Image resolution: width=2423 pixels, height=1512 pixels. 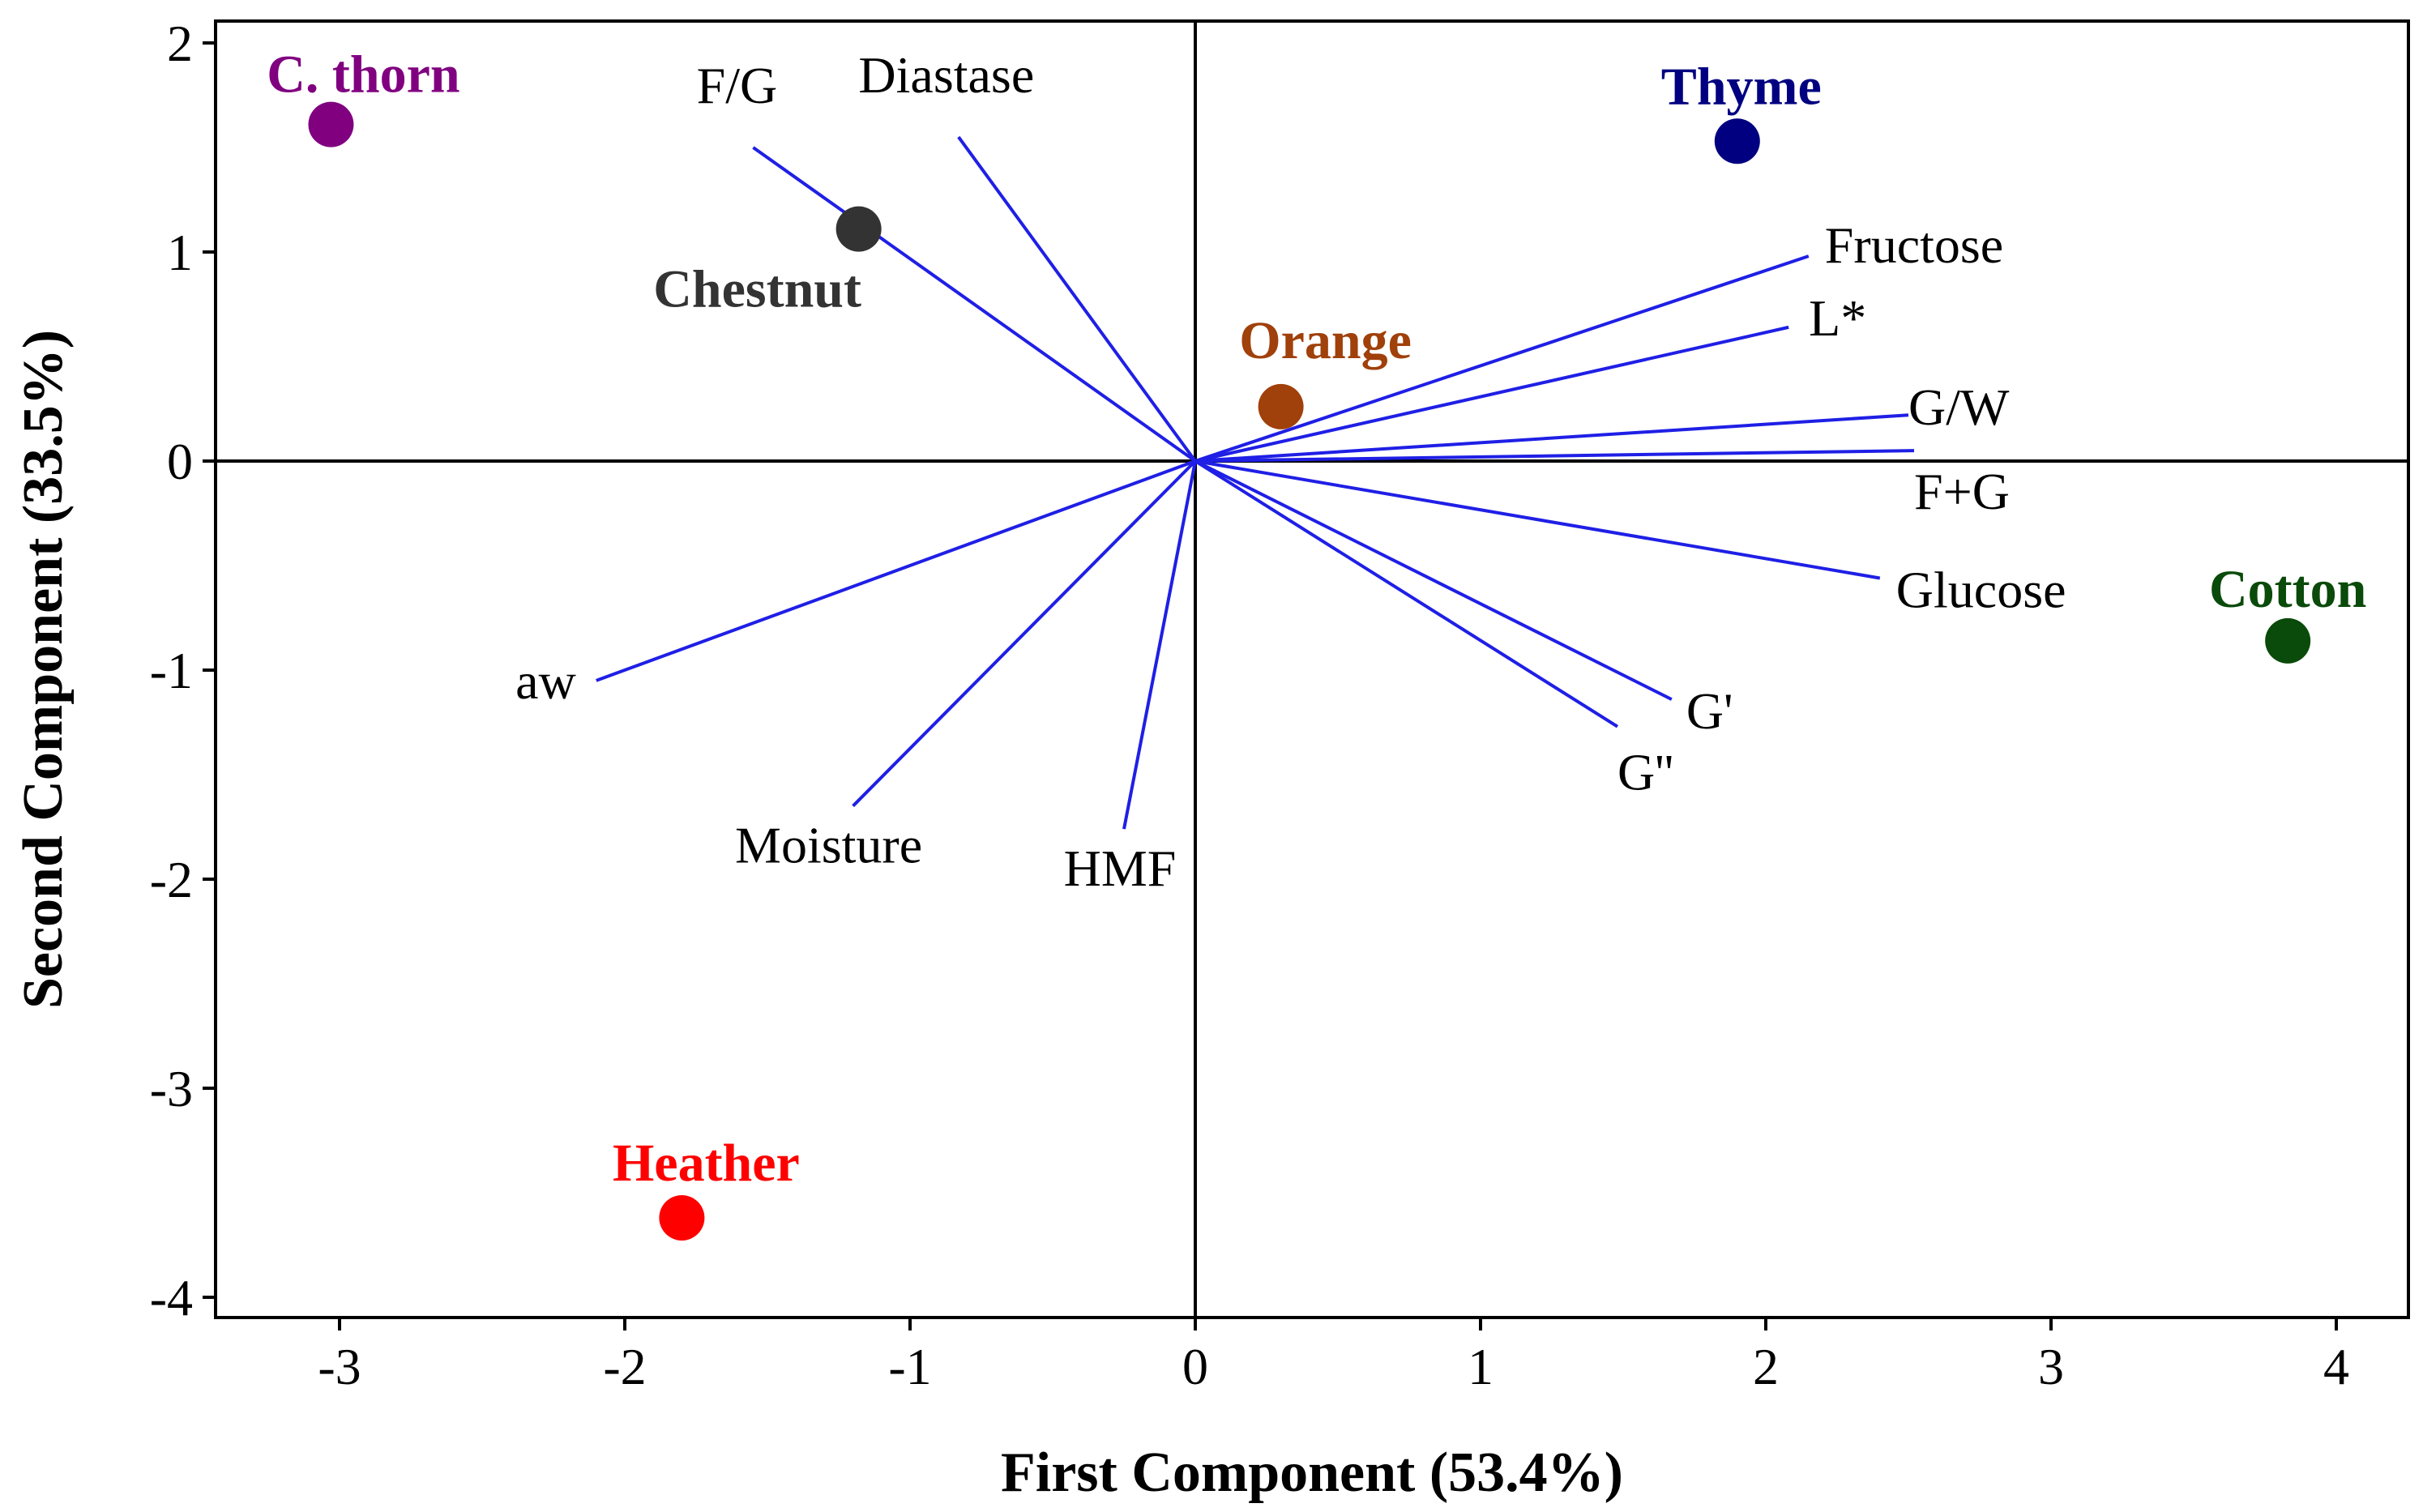 What do you see at coordinates (180, 252) in the screenshot?
I see `y-tick-label: 1` at bounding box center [180, 252].